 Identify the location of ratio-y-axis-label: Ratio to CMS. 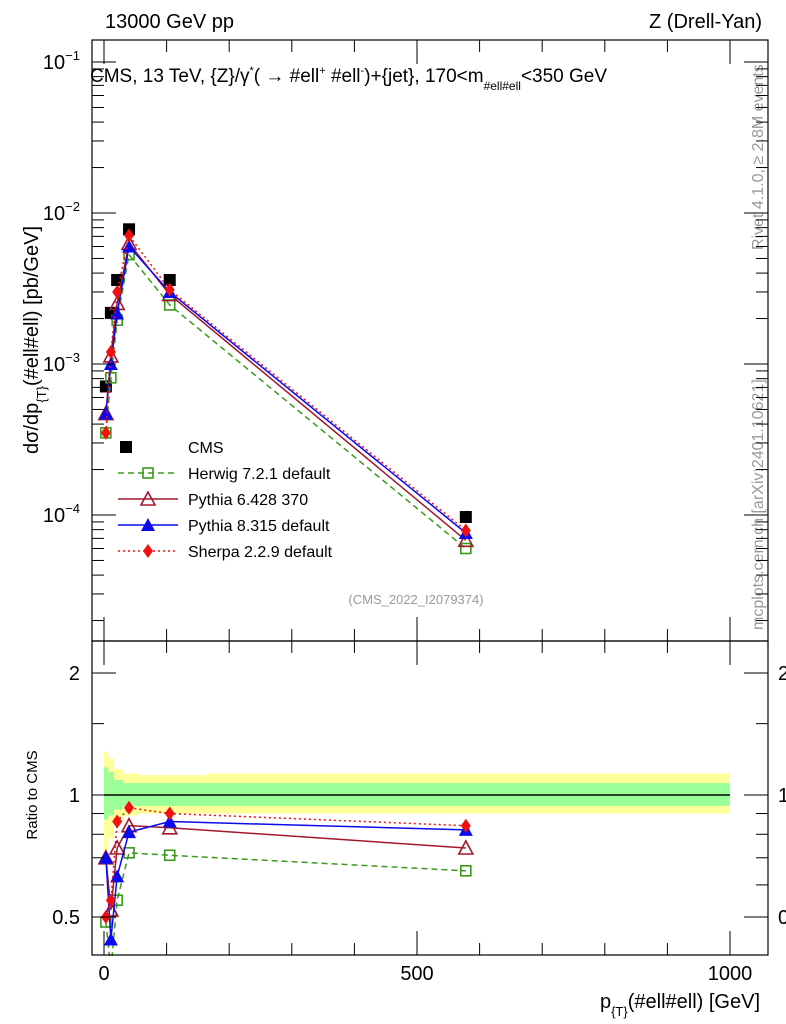
(32, 794).